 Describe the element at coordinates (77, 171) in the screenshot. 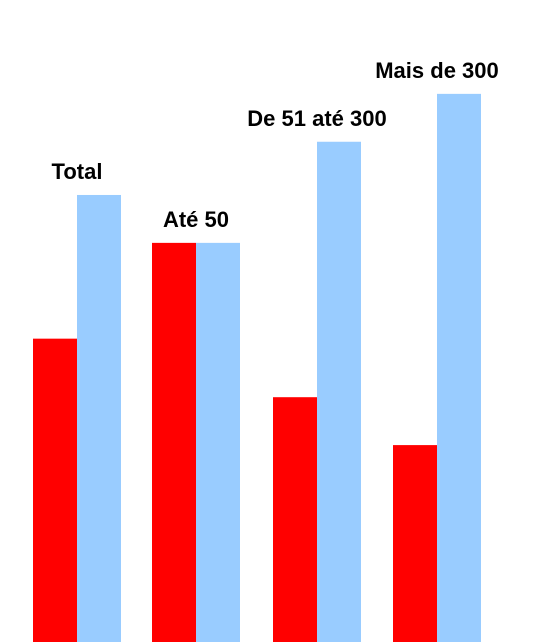

I see `category-label-total: Total` at that location.